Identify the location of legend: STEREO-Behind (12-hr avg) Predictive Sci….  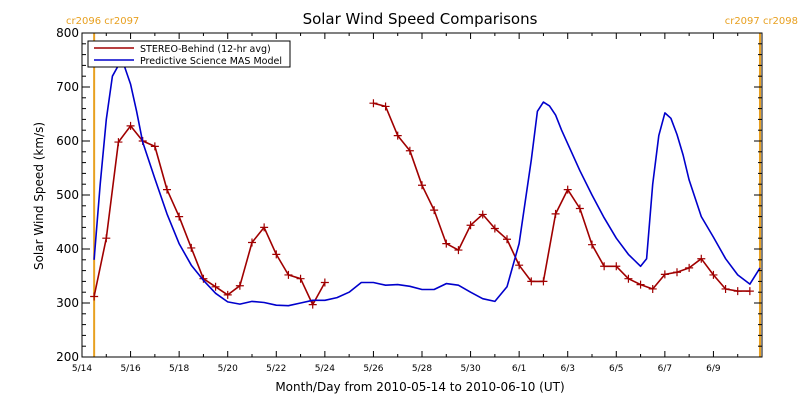
(189, 54).